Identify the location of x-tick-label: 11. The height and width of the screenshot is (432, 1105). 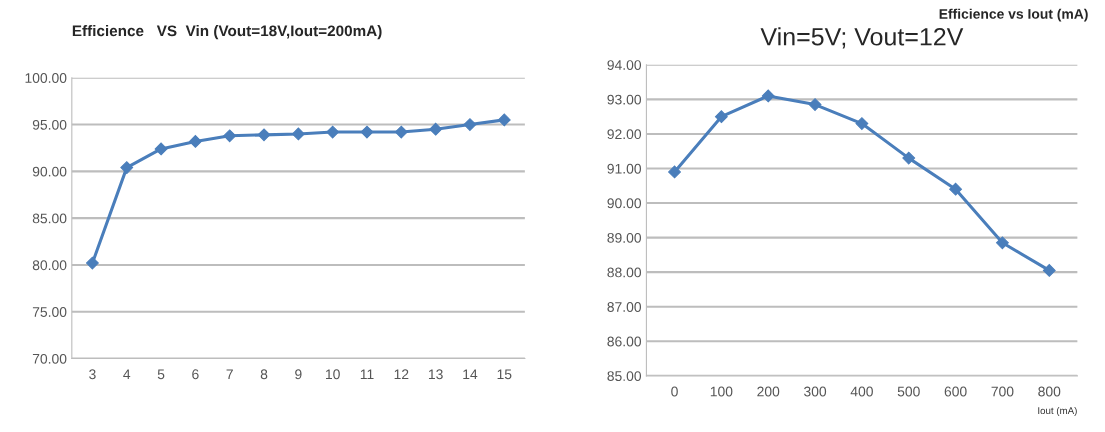
(367, 374).